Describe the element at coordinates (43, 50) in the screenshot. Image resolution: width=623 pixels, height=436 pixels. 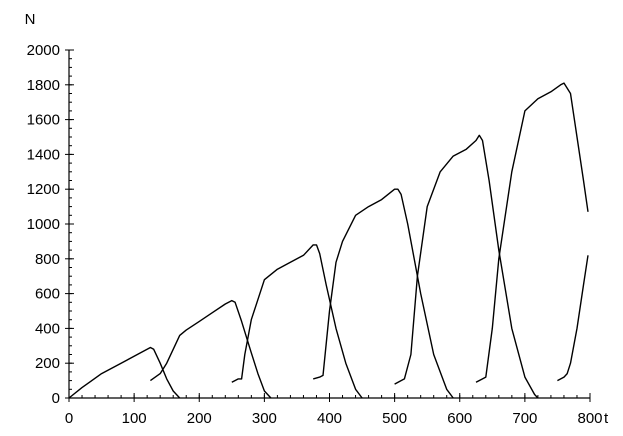
I see `y-tick-label: 2000` at that location.